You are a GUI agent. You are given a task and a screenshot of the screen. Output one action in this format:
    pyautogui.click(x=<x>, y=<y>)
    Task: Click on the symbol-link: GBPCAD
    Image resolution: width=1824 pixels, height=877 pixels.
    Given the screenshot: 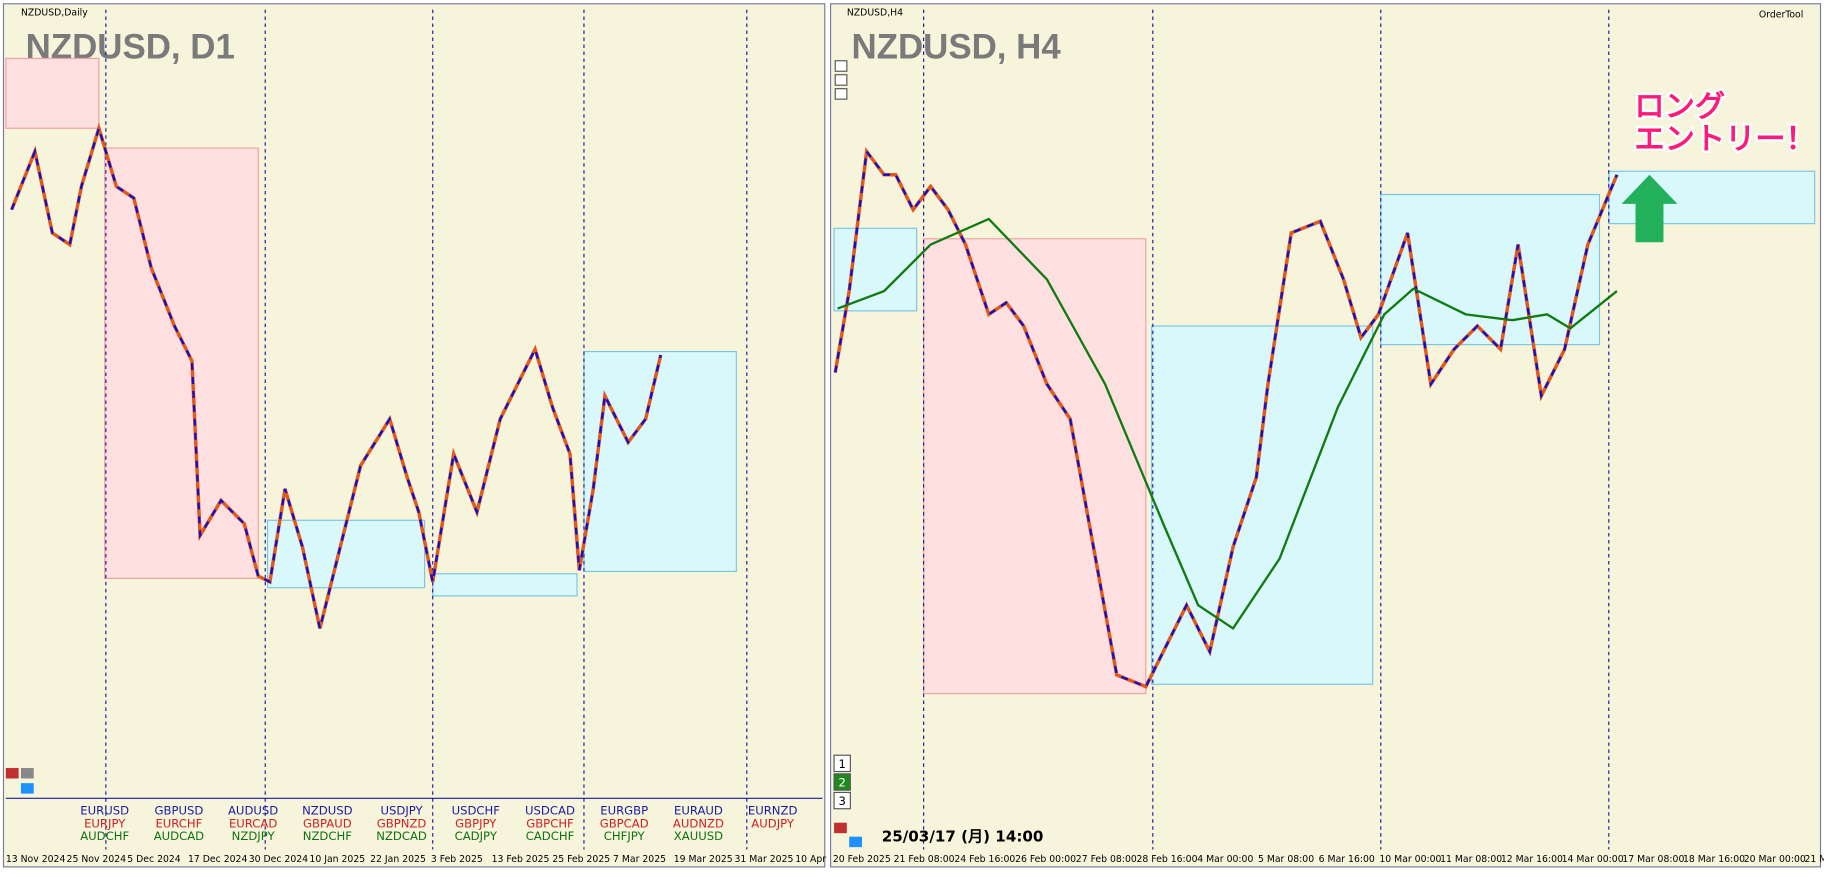 What is the action you would take?
    pyautogui.click(x=624, y=823)
    